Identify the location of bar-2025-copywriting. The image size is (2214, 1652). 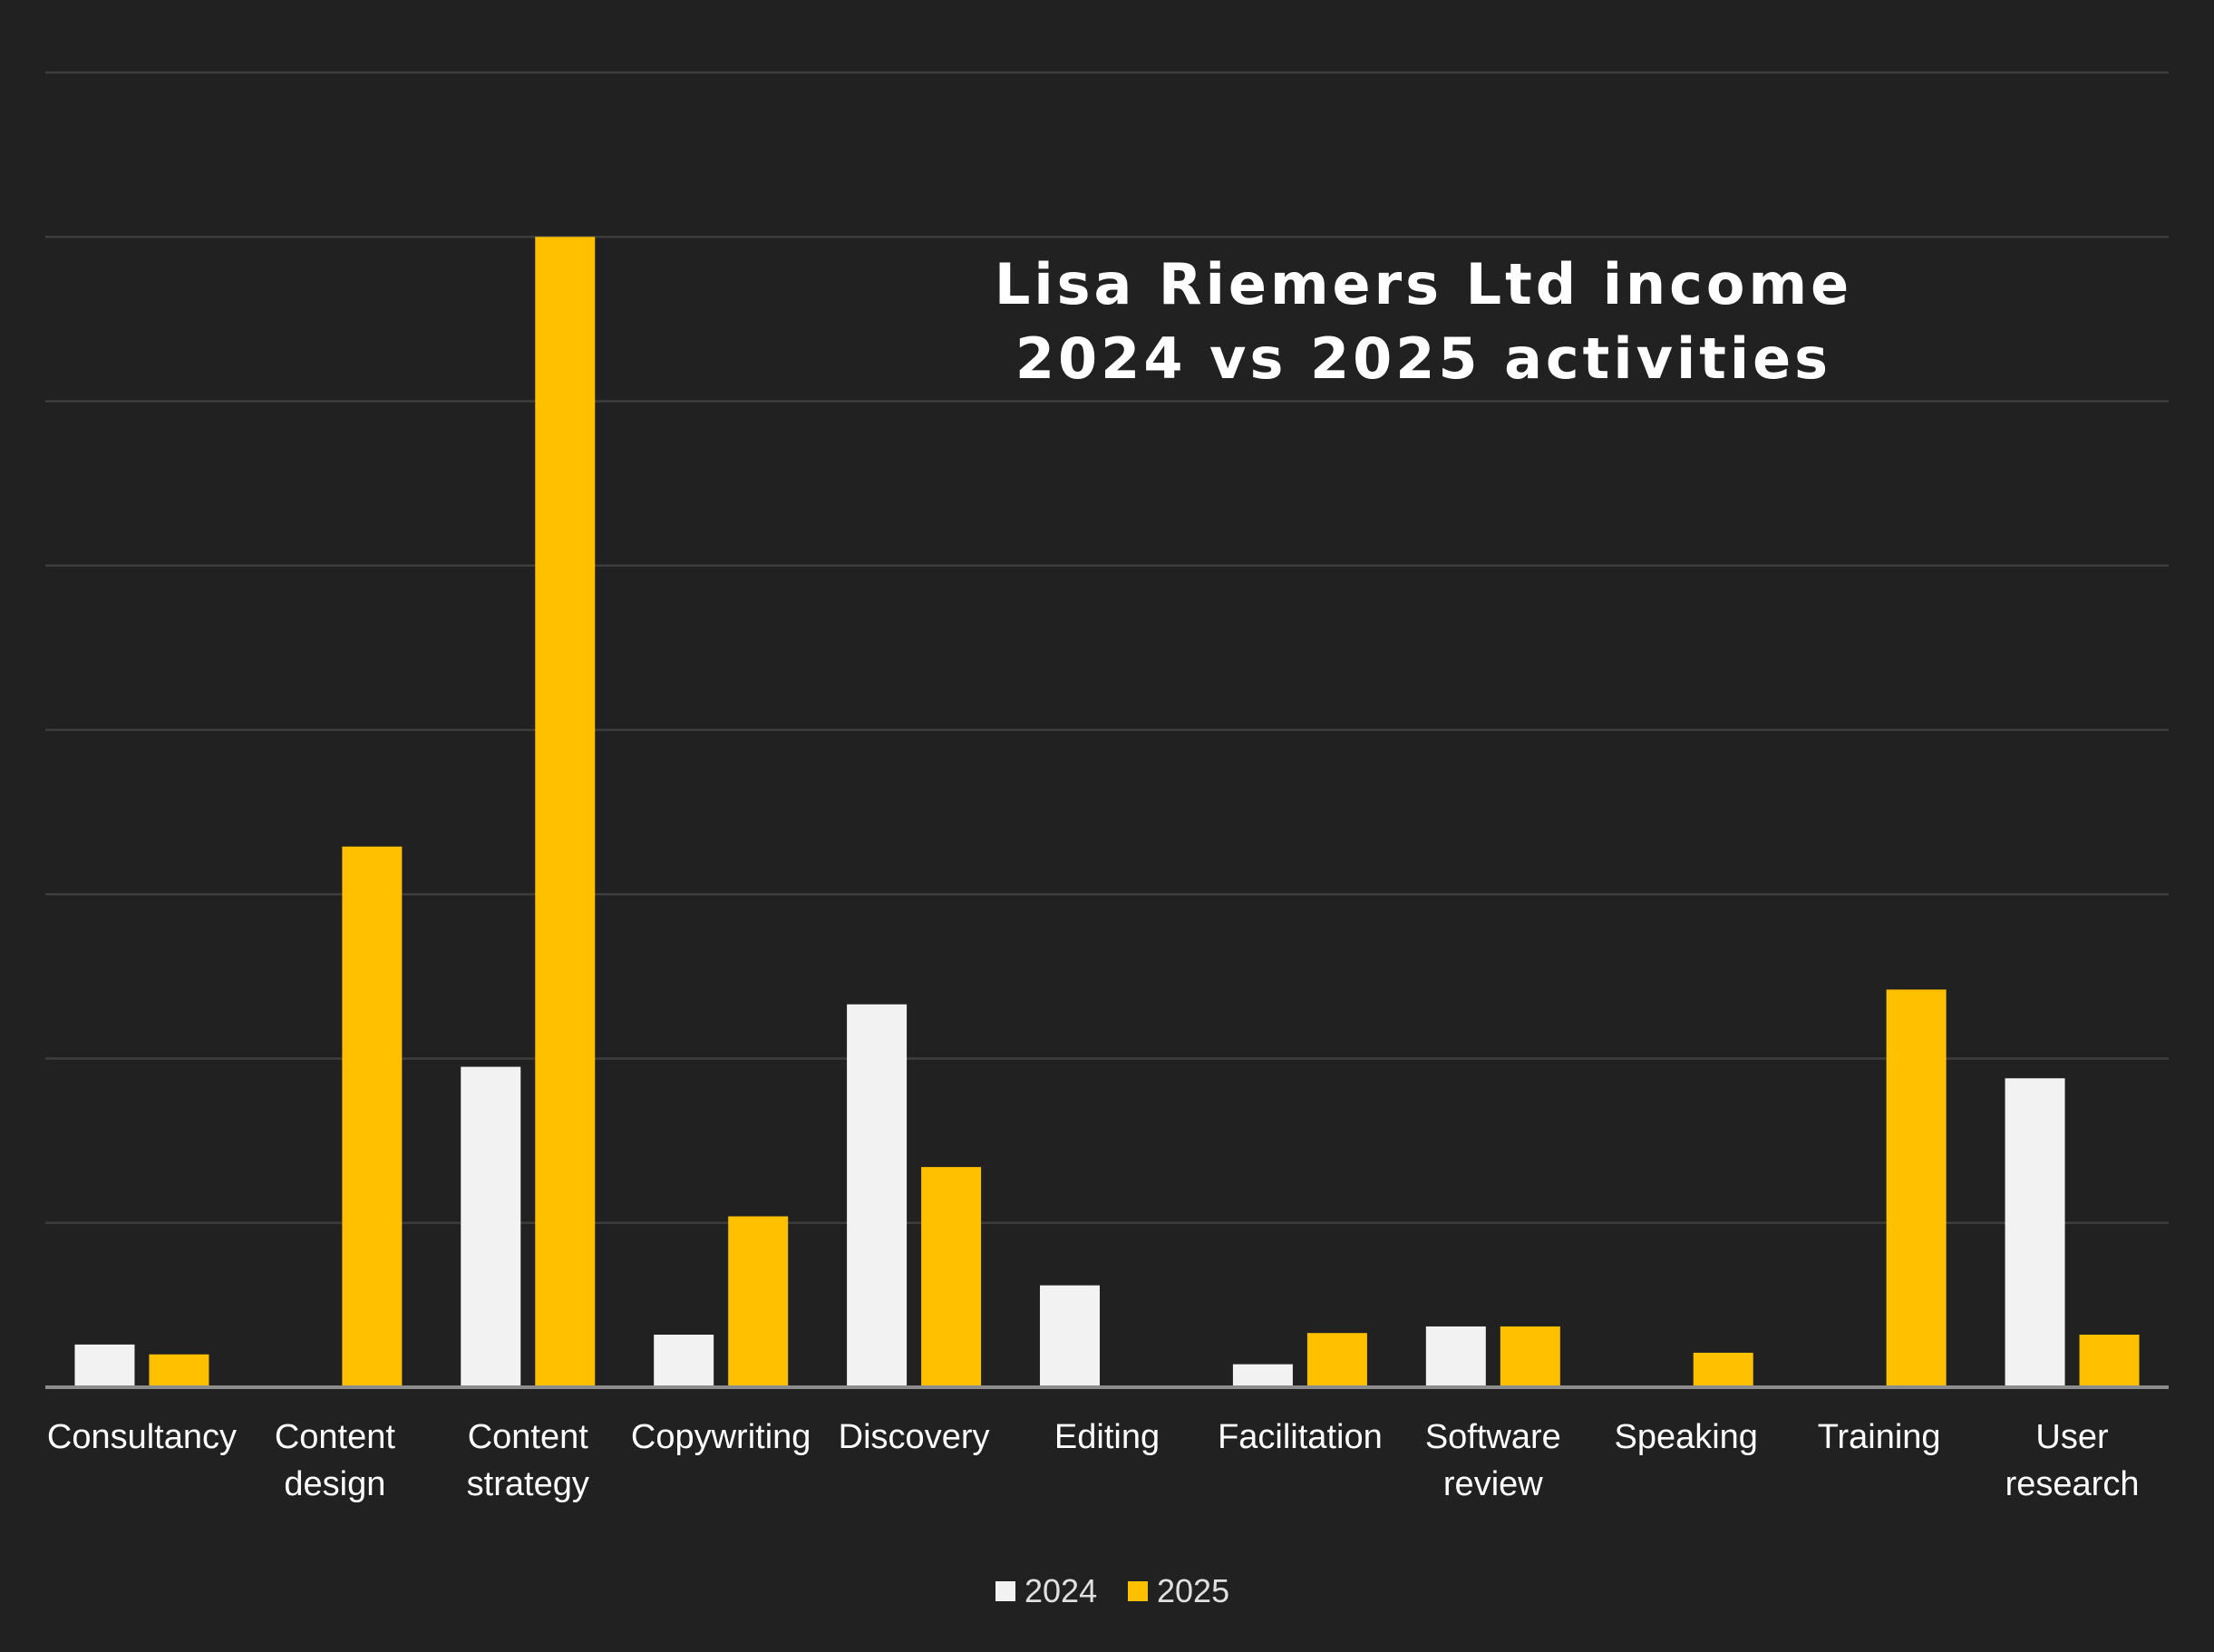
(758, 1301).